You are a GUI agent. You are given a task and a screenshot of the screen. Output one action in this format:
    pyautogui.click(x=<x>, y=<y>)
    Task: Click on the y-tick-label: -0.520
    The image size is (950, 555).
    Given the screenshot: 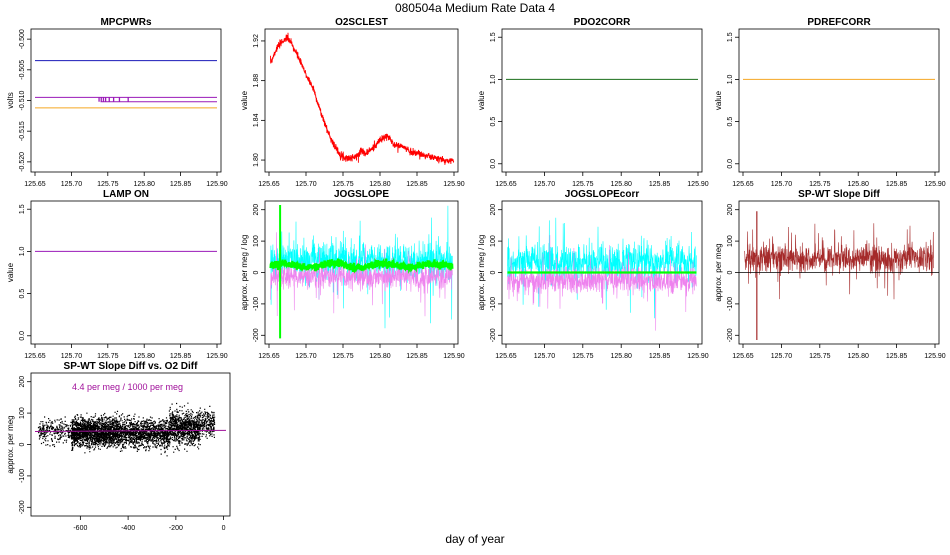 What is the action you would take?
    pyautogui.click(x=22, y=162)
    